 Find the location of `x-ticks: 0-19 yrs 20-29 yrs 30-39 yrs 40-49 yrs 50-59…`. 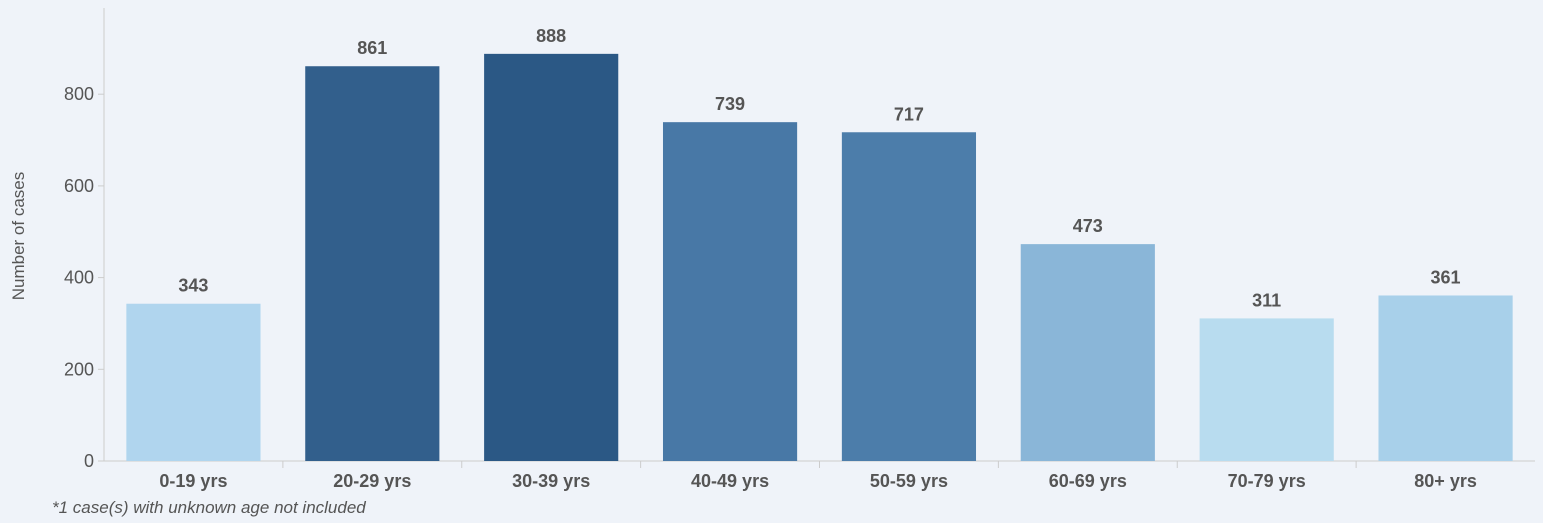

x-ticks: 0-19 yrs 20-29 yrs 30-39 yrs 40-49 yrs 50-59… is located at coordinates (818, 476).